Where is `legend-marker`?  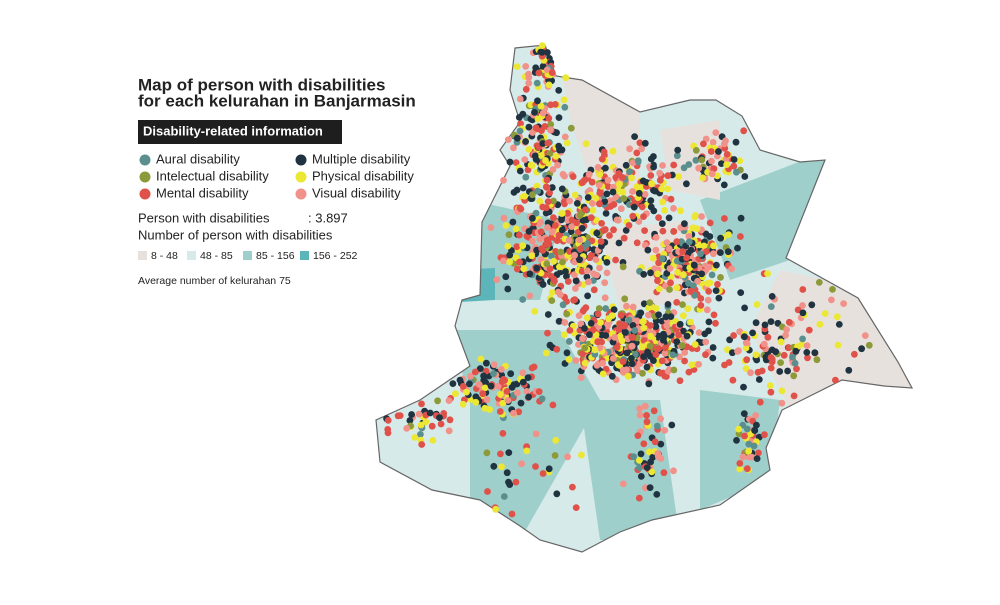
legend-marker is located at coordinates (145, 160).